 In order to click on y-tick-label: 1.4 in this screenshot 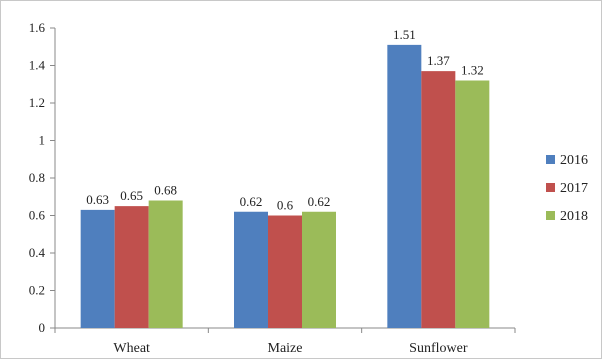, I will do `click(37, 65)`.